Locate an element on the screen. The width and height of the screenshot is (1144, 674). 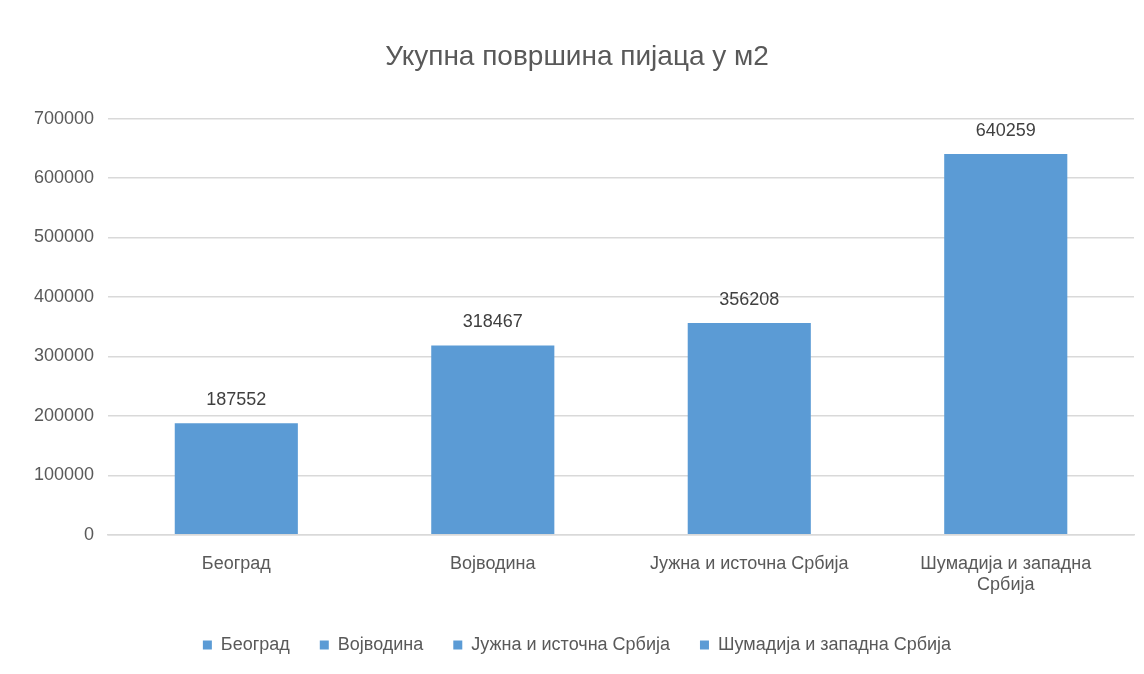
y-tick-label: 400000 is located at coordinates (64, 295).